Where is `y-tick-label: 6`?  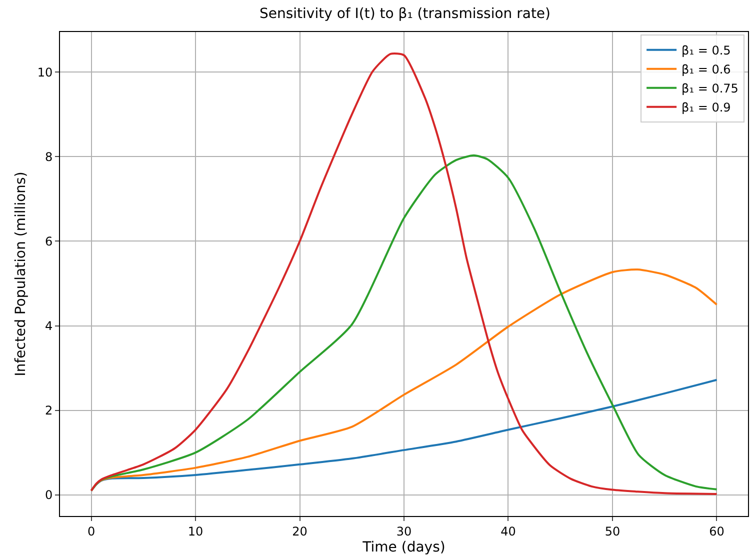 y-tick-label: 6 is located at coordinates (48, 241).